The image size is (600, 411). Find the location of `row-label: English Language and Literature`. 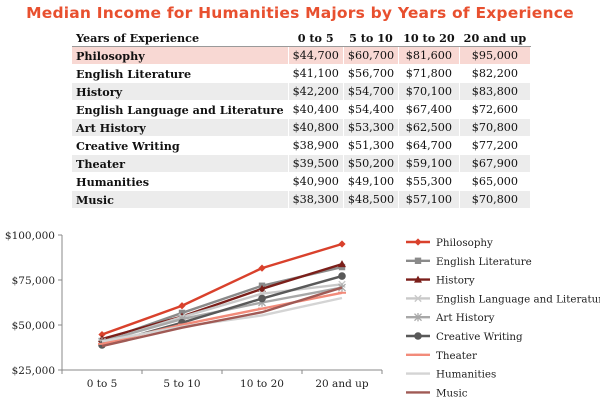

row-label: English Language and Literature is located at coordinates (180, 109).